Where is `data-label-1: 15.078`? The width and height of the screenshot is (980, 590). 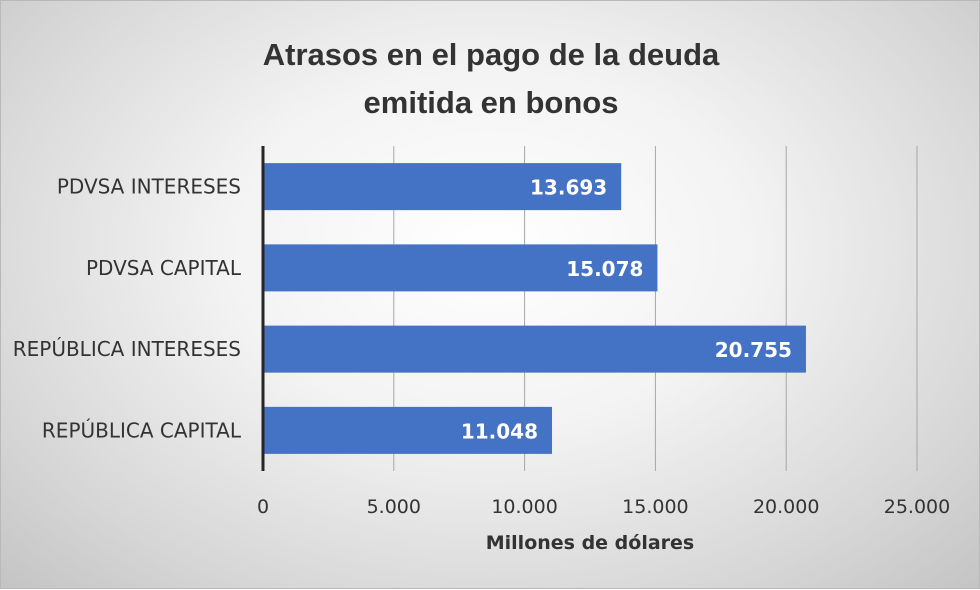 data-label-1: 15.078 is located at coordinates (604, 269).